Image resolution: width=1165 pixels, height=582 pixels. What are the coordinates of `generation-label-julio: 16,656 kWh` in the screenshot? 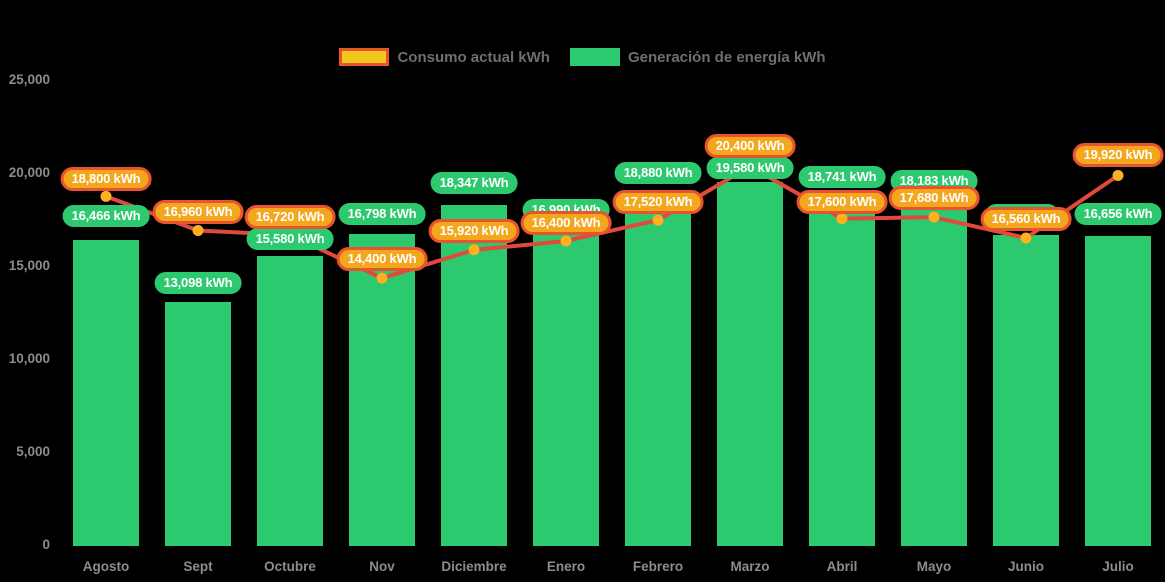 It's located at (1118, 214).